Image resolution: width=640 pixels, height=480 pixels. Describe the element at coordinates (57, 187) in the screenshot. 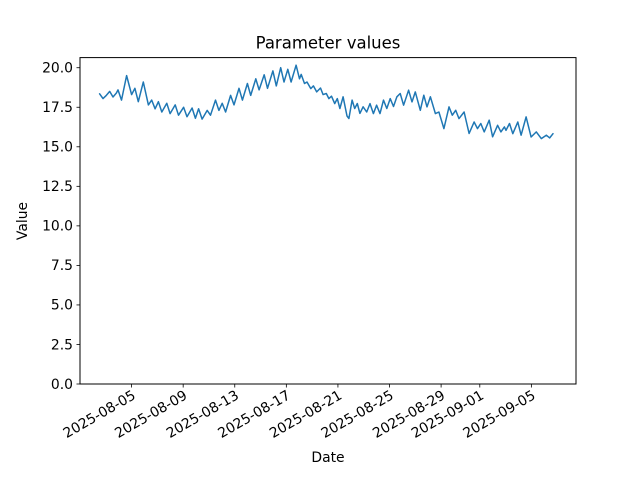

I see `y-tick-label: 12.5` at that location.